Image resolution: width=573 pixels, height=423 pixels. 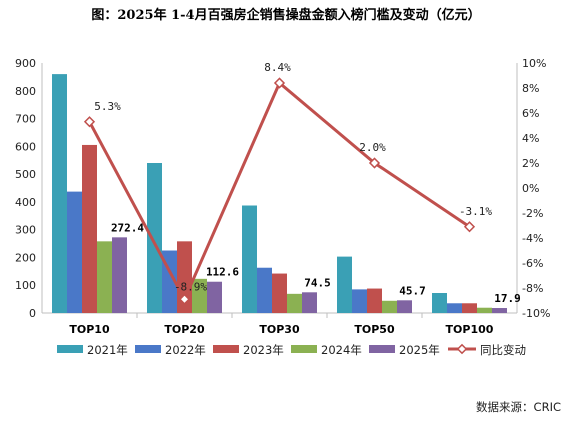 What do you see at coordinates (532, 288) in the screenshot?
I see `y2-tick-label: -8%` at bounding box center [532, 288].